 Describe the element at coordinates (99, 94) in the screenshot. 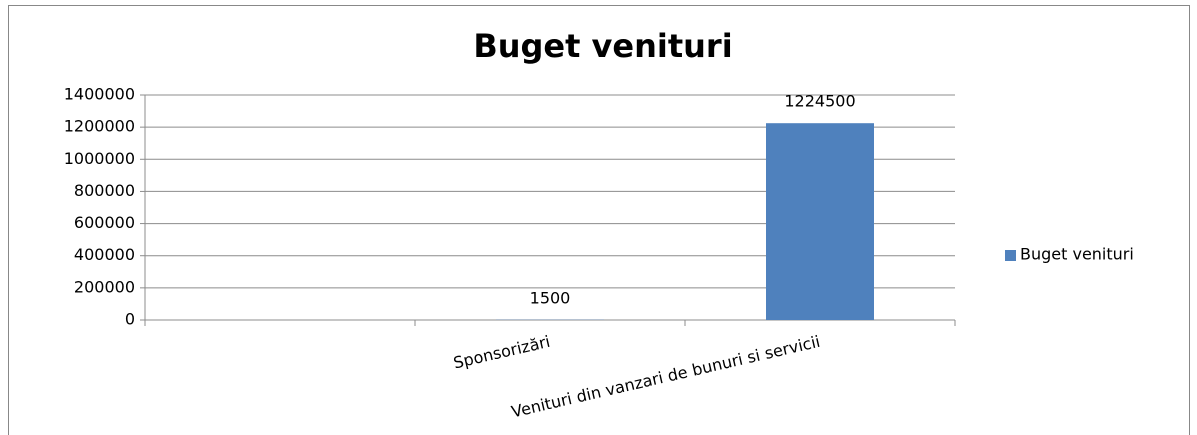

I see `y-tick-label: 1400000` at that location.